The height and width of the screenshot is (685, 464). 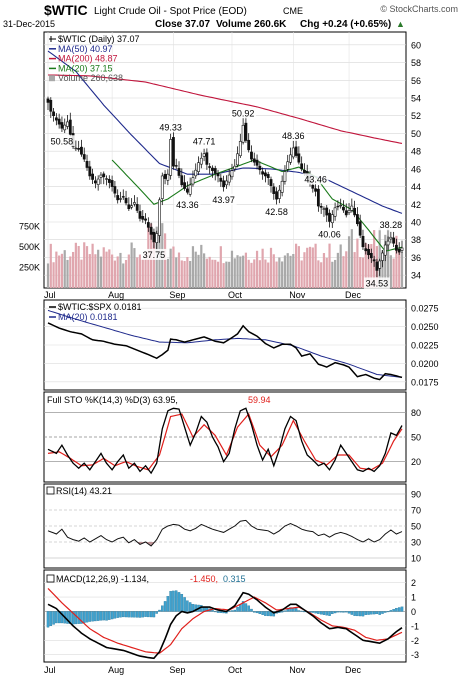 What do you see at coordinates (416, 223) in the screenshot?
I see `price-y-tick-label: 40` at bounding box center [416, 223].